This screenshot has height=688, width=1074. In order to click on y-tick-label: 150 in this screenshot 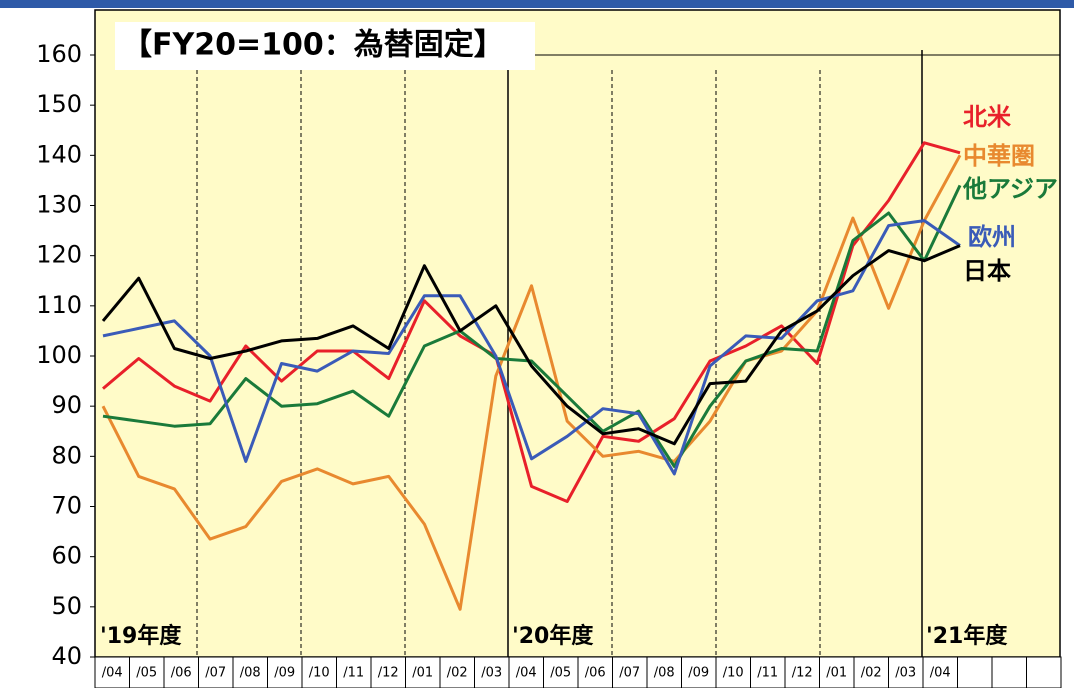, I will do `click(59, 104)`.